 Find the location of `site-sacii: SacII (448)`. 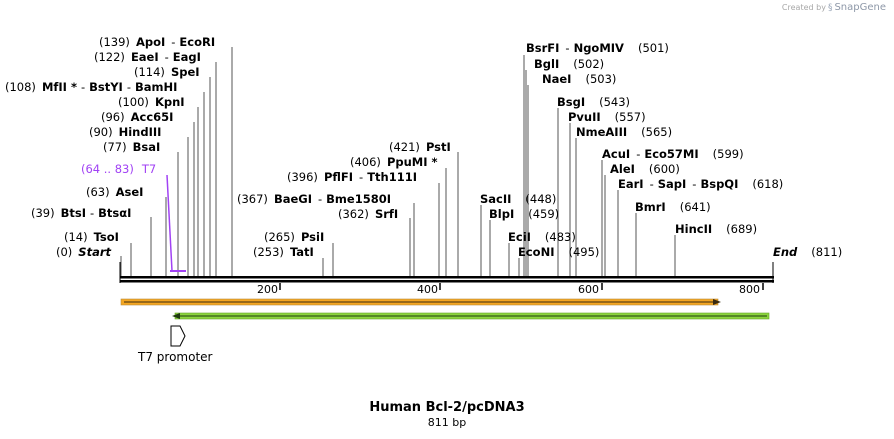

site-sacii: SacII (448) is located at coordinates (518, 199).